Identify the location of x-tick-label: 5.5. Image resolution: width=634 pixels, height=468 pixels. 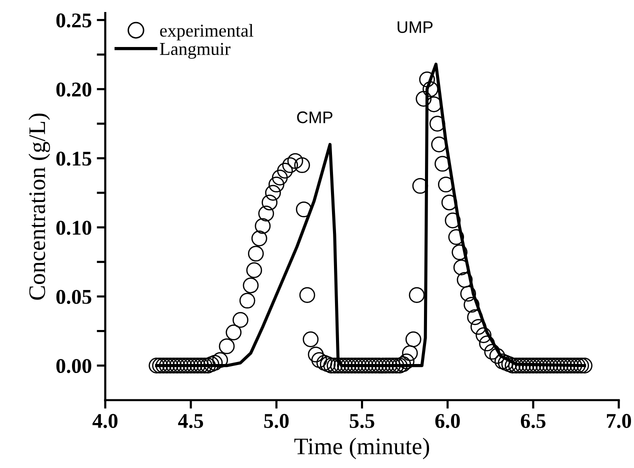
(362, 421).